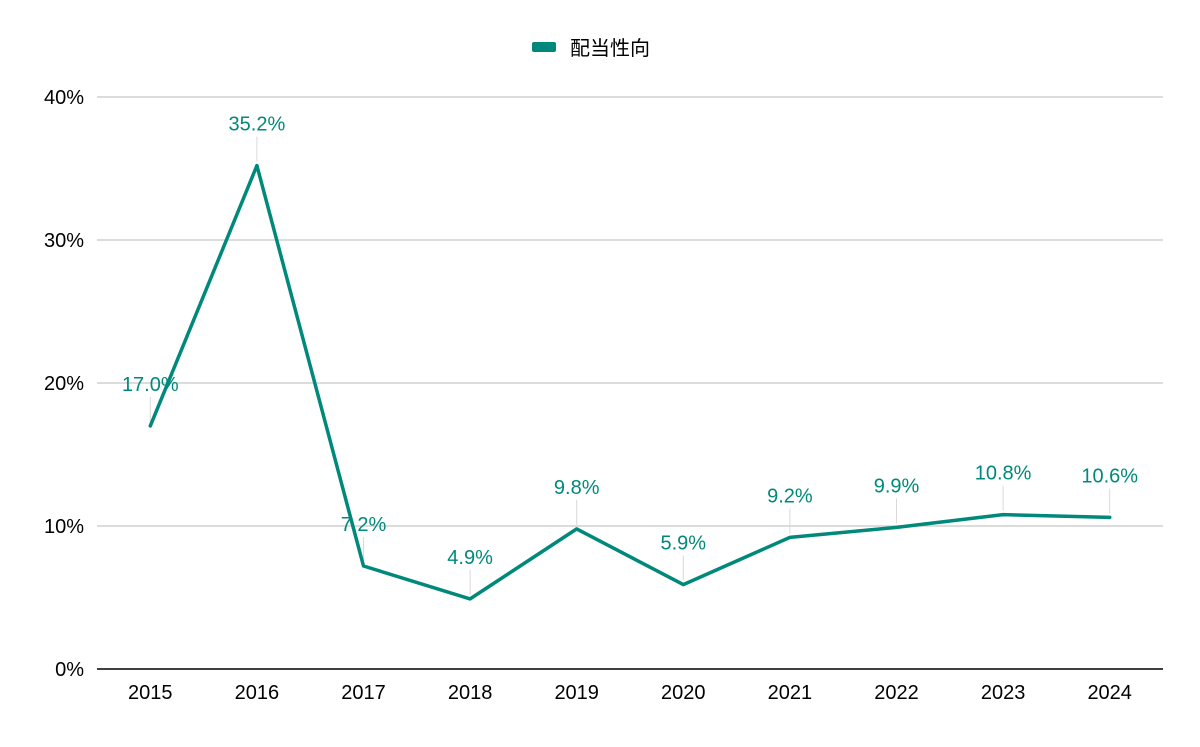 Image resolution: width=1200 pixels, height=747 pixels. I want to click on y-tick-label: 10%, so click(64, 527).